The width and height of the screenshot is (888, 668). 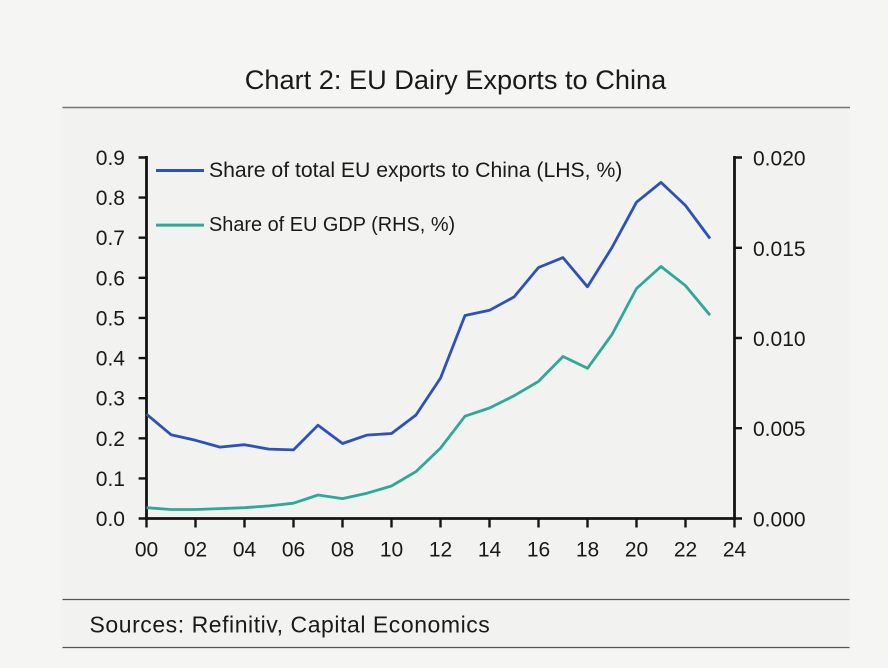 I want to click on svg-text: 0.000, so click(x=779, y=520).